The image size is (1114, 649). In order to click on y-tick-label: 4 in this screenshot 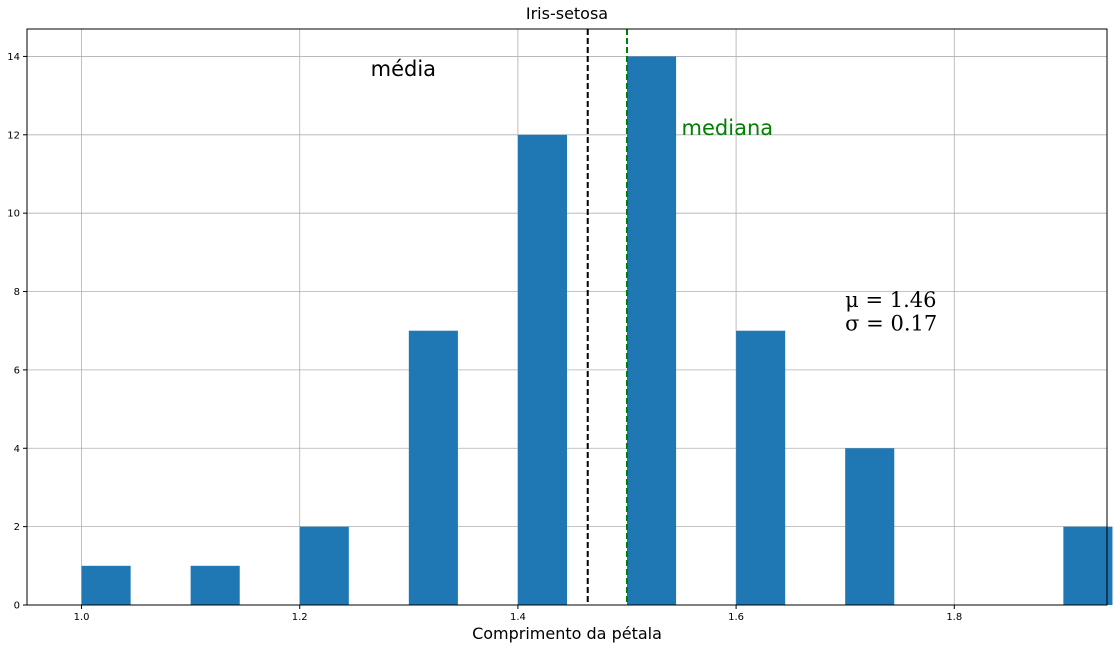, I will do `click(17, 449)`.